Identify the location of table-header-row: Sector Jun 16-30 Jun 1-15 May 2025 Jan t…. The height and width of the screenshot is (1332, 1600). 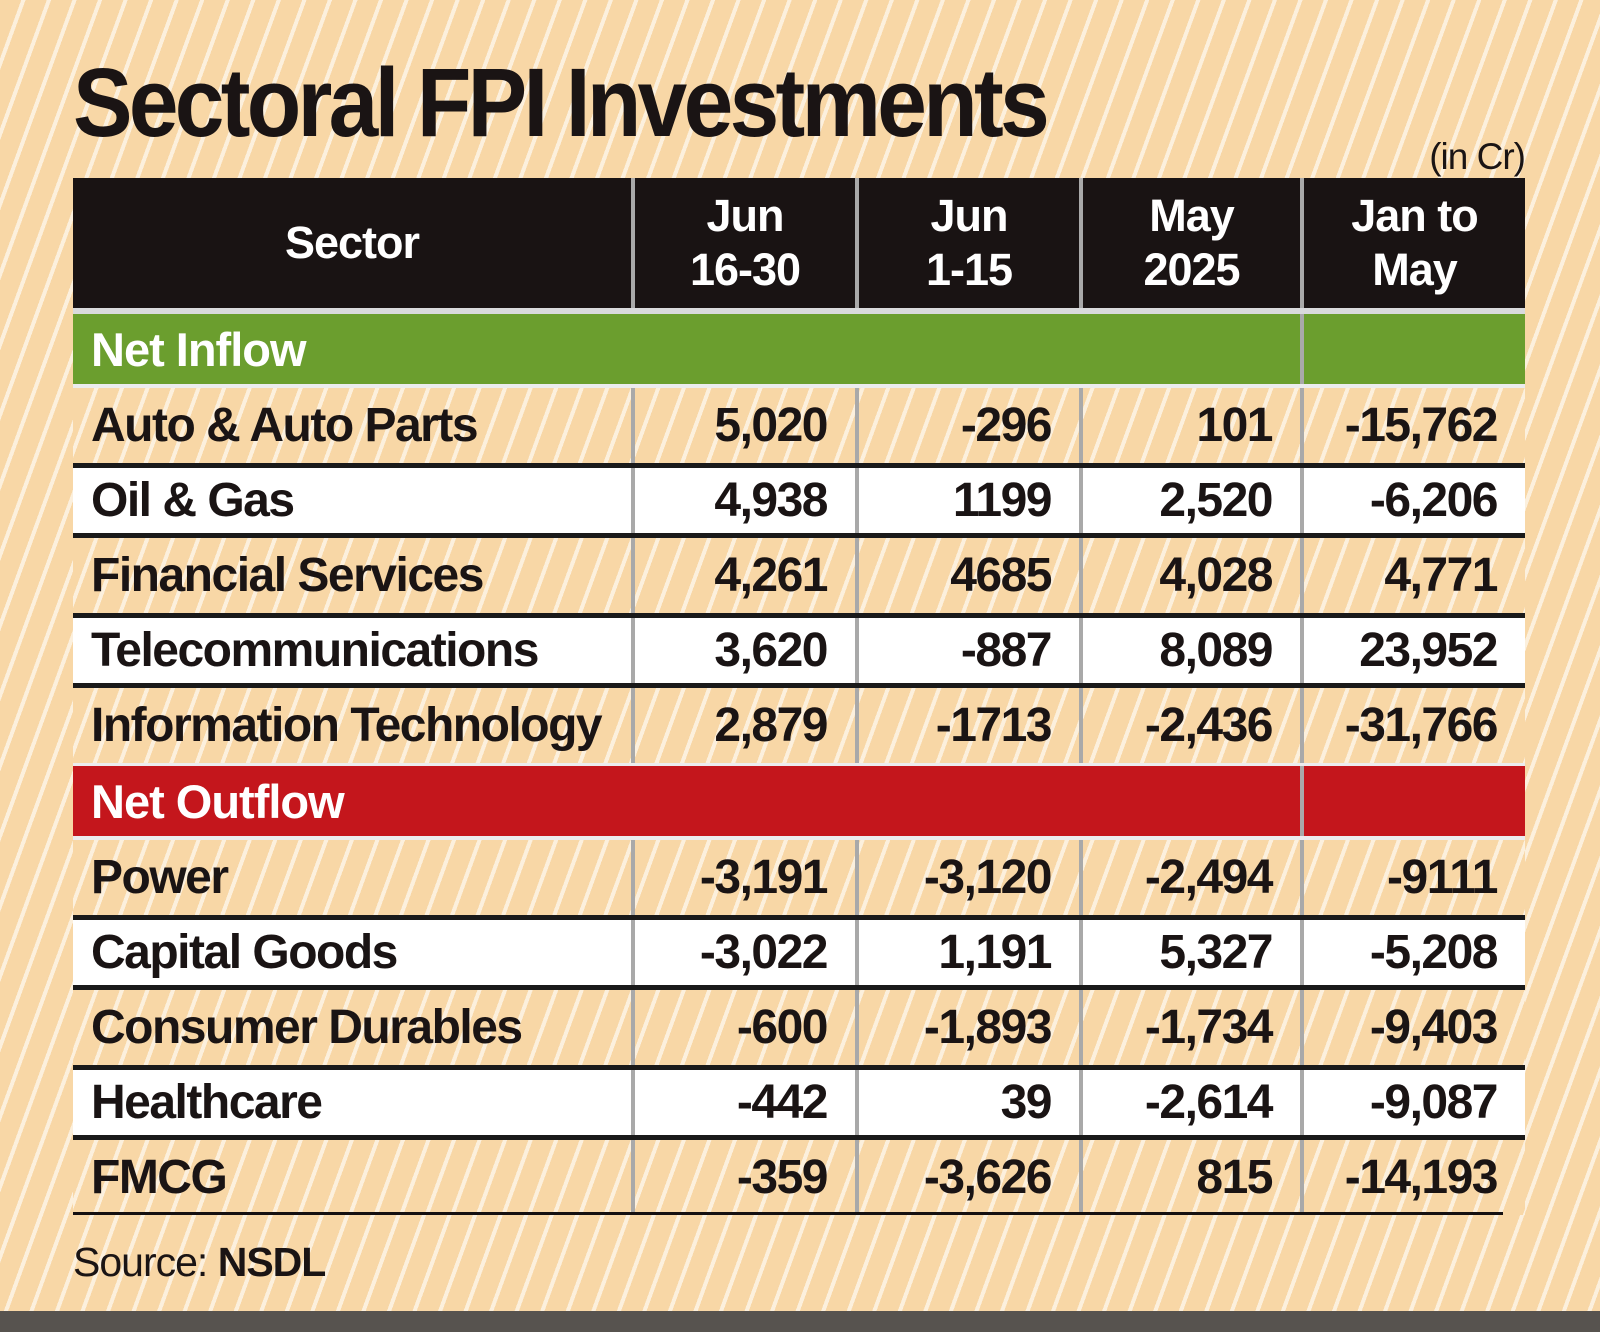
(799, 246).